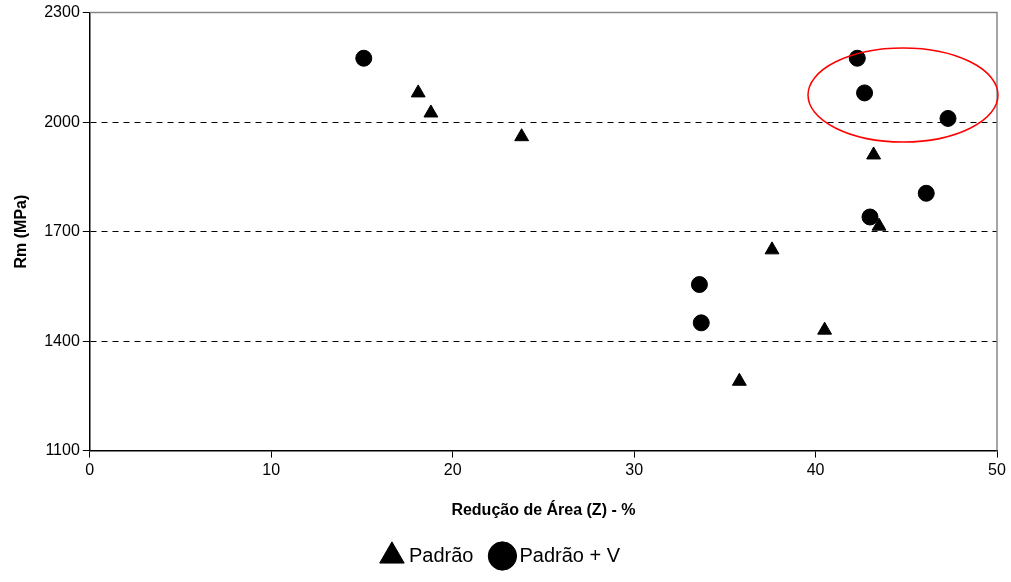  I want to click on x-tick-label: 30, so click(634, 469).